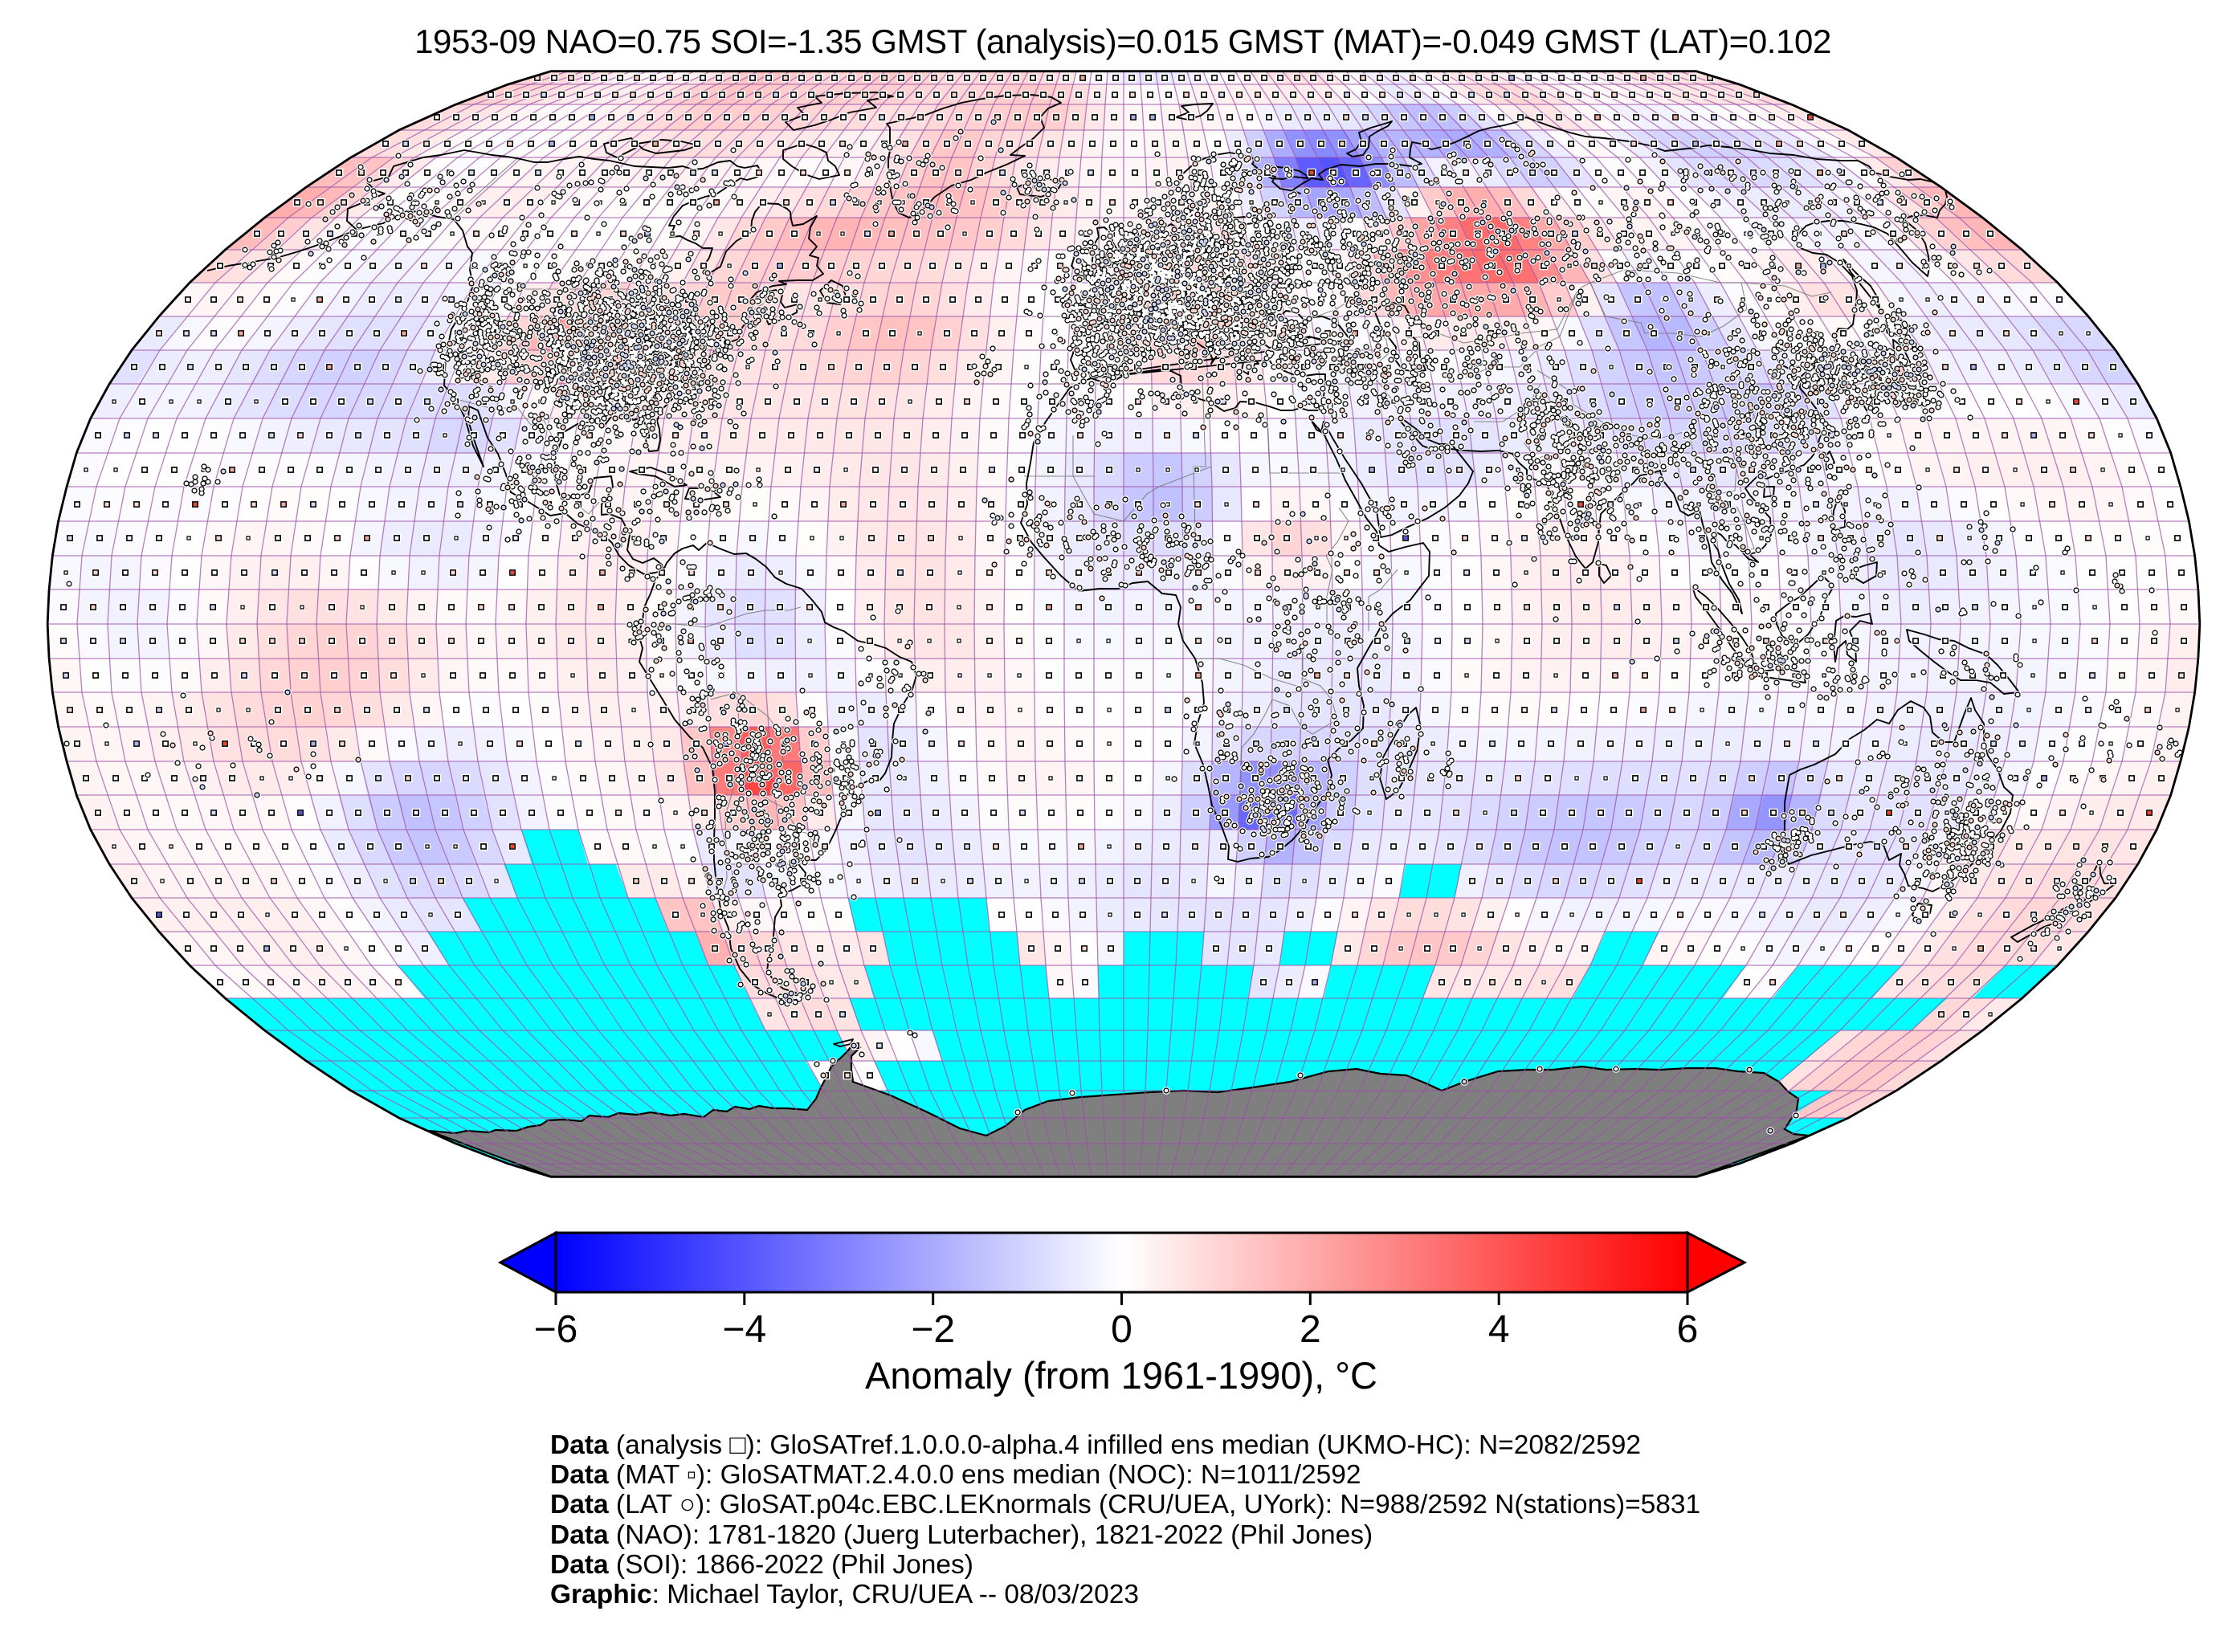  What do you see at coordinates (1121, 1329) in the screenshot?
I see `svg-text: 0` at bounding box center [1121, 1329].